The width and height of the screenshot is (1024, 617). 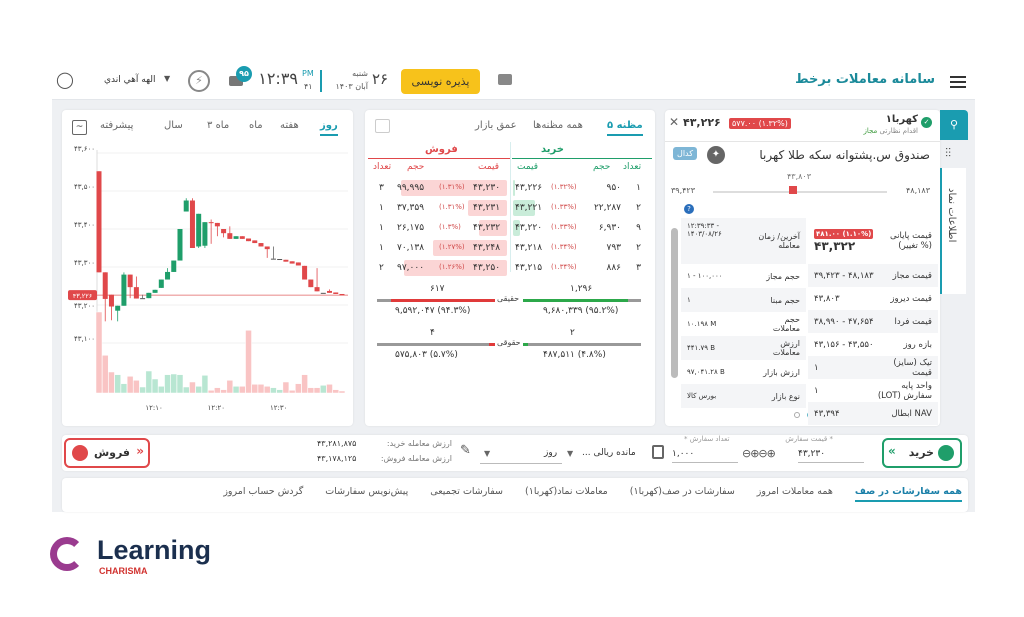 I want to click on order-book-row: ۹ ۶,۹۳۰ (۱.۳۳%) ۴۳,۲۲۰ ۴۳,۲۳۲ (۱.۳%) ۲۶,۱۷۵ ۱, so click(x=510, y=228).